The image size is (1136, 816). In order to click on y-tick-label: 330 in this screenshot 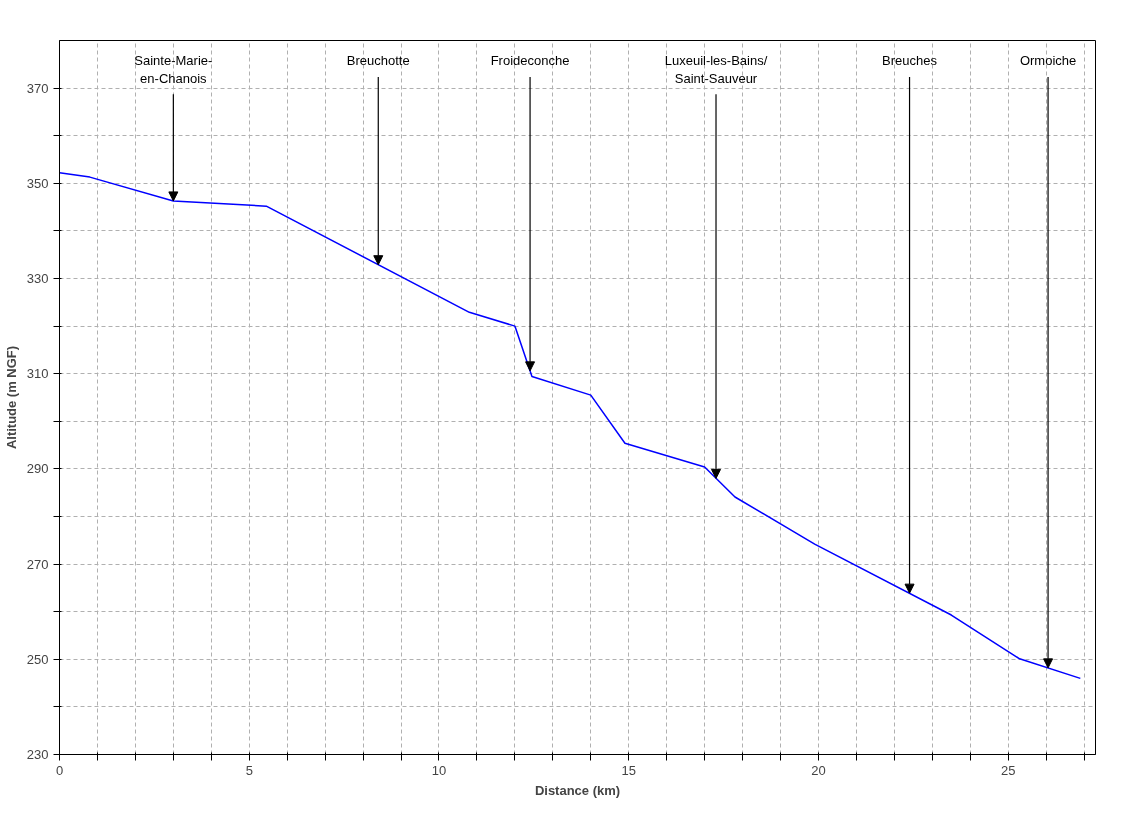, I will do `click(37, 278)`.